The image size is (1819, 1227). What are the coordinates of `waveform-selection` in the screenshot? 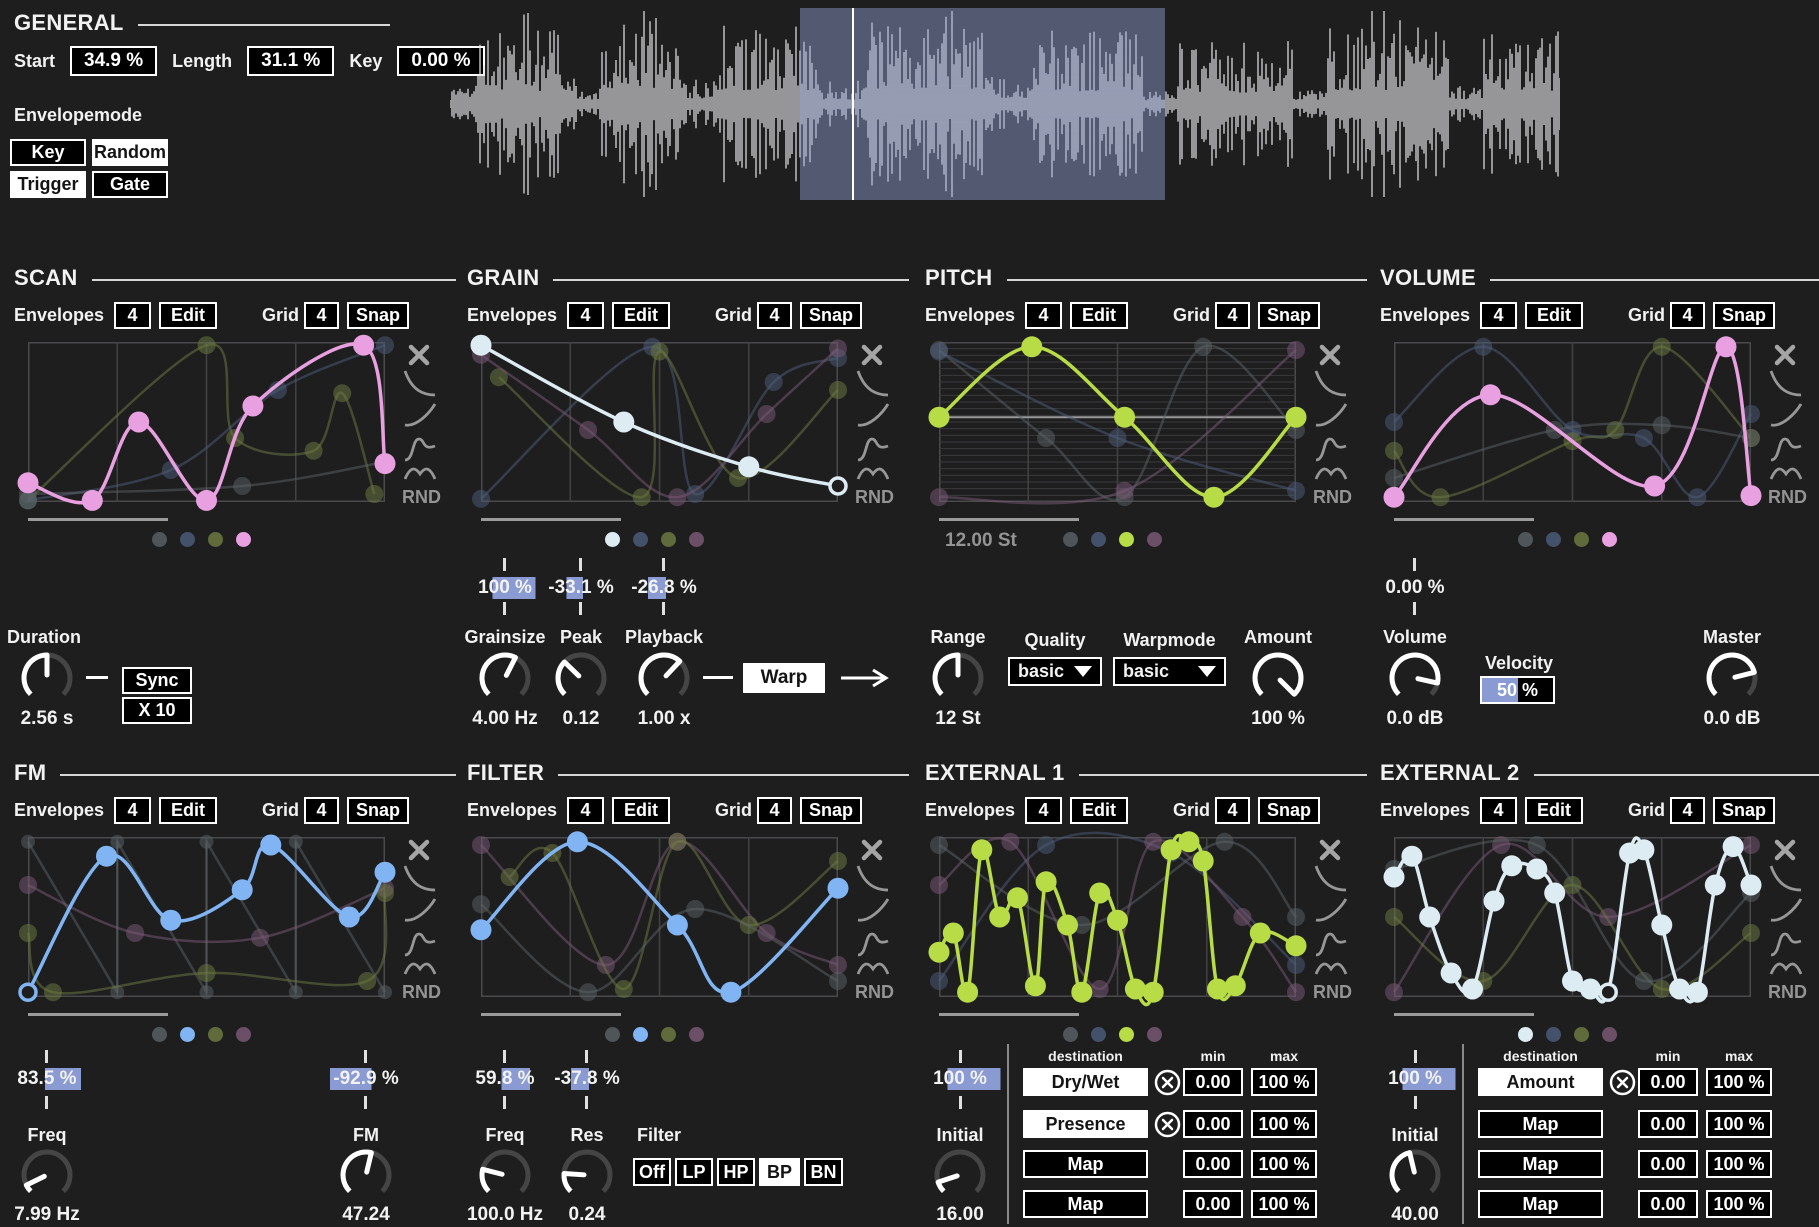 It's located at (982, 104).